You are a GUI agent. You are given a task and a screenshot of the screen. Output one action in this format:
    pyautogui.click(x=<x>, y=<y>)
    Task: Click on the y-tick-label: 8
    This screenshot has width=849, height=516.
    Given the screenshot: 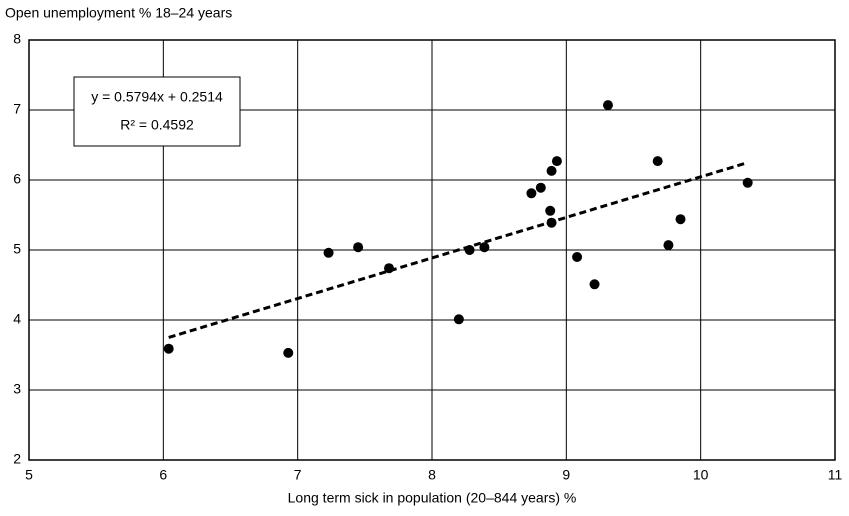 What is the action you would take?
    pyautogui.click(x=17, y=39)
    